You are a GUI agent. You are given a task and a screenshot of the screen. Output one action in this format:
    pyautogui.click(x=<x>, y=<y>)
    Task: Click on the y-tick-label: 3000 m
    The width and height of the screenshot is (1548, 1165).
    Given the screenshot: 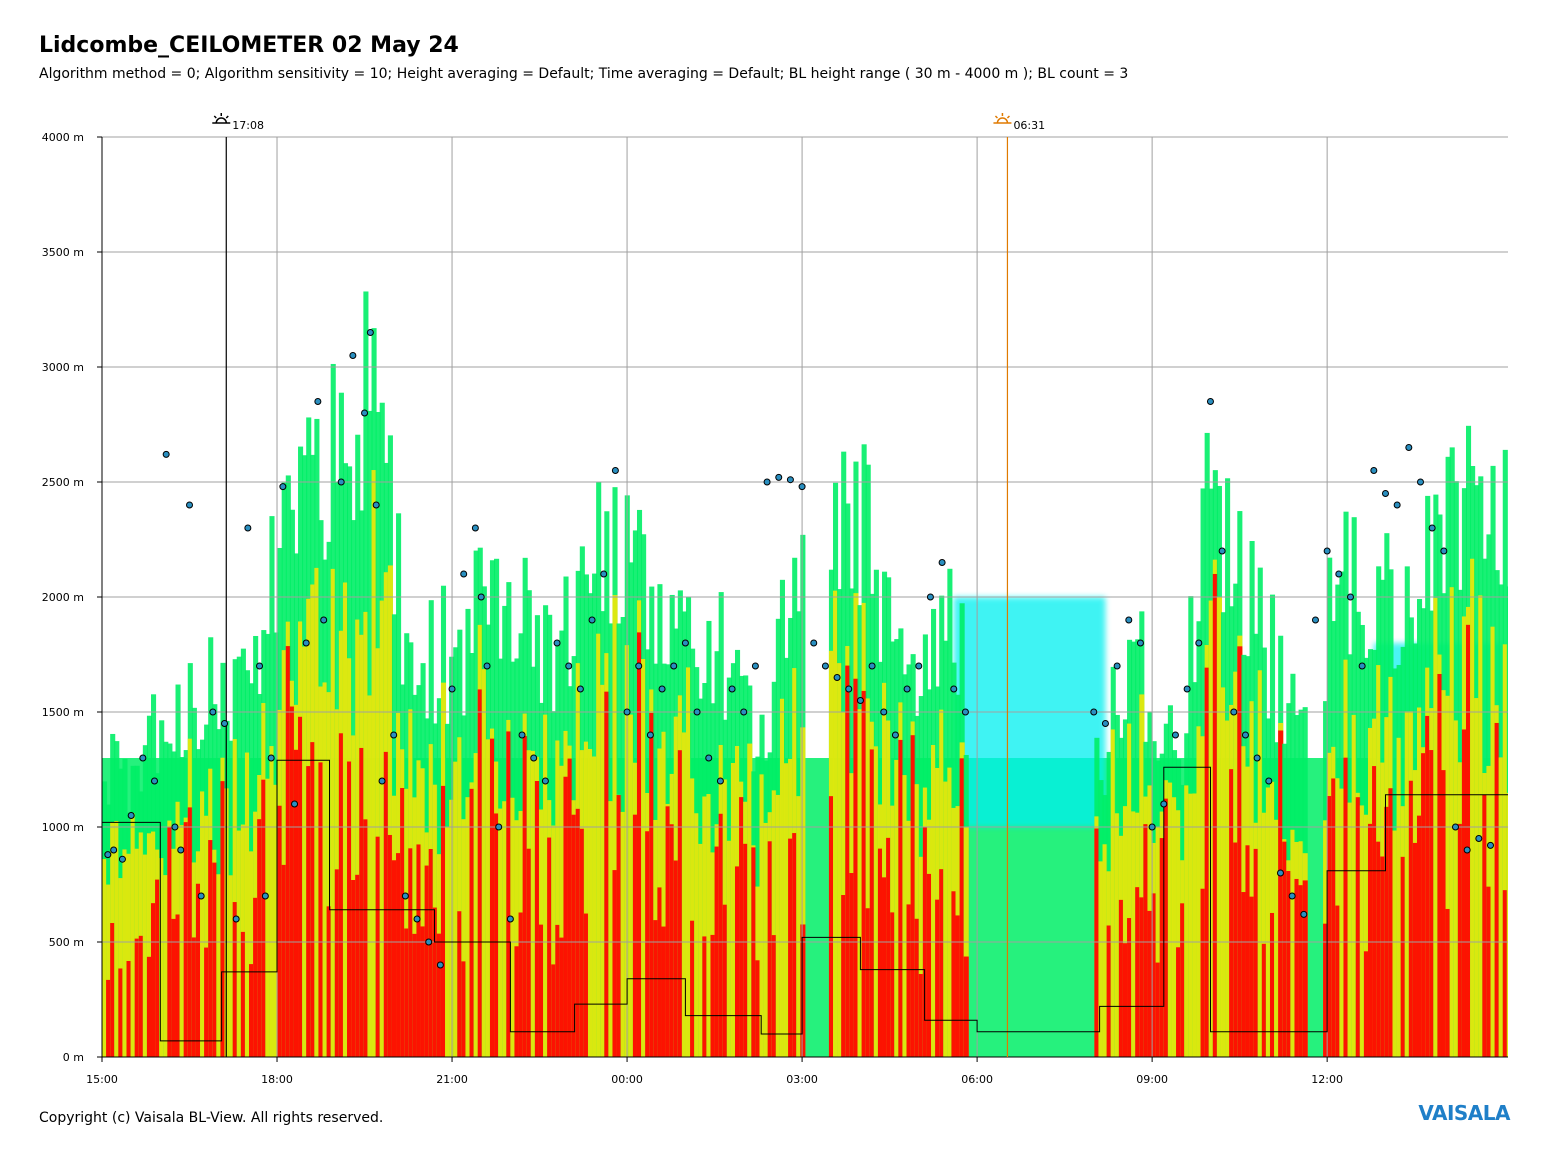 What is the action you would take?
    pyautogui.click(x=63, y=367)
    